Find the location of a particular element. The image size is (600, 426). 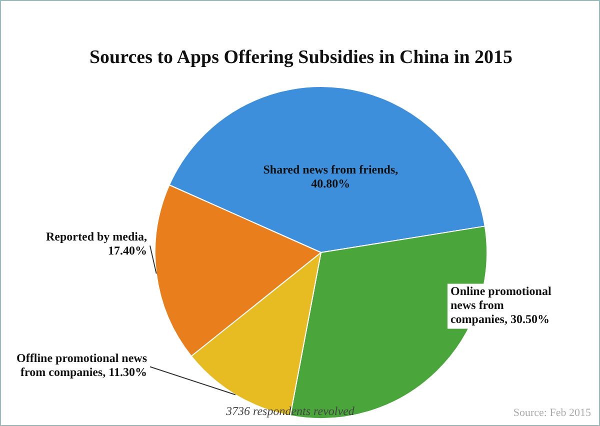

source-note: Source: Feb 2015 is located at coordinates (552, 413).